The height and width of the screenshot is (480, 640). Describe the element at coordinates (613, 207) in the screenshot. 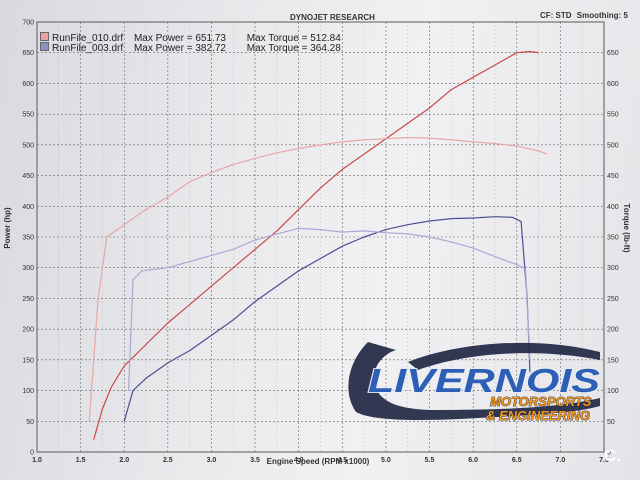

I see `y2-tick-label: 400` at that location.